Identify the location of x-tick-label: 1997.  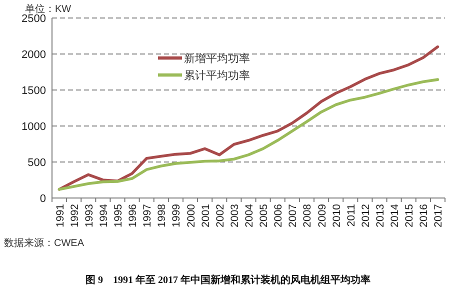
(148, 216).